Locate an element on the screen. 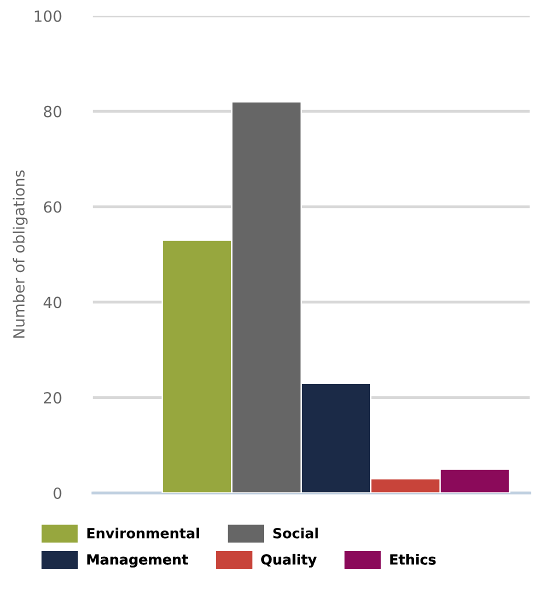  y-axis-title: Number of obligations is located at coordinates (20, 254).